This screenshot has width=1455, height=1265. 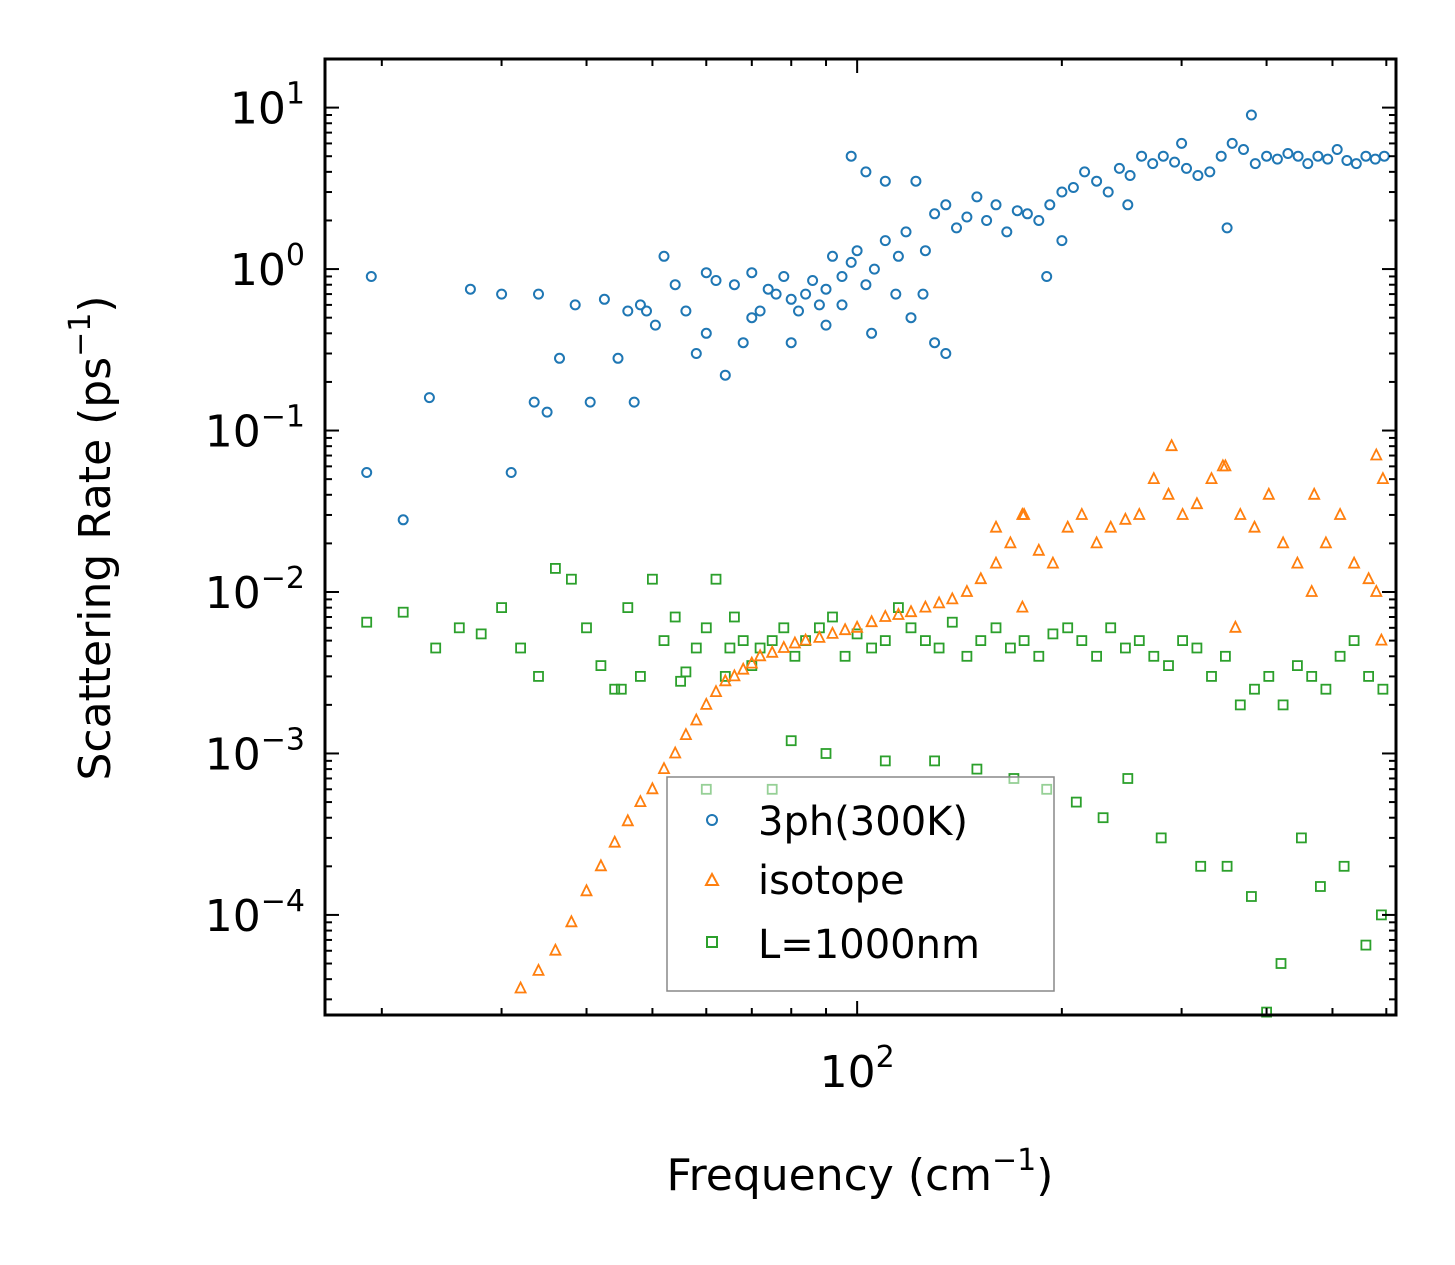 What do you see at coordinates (860, 884) in the screenshot?
I see `legend: 3ph(300K) isotope L=1000nm` at bounding box center [860, 884].